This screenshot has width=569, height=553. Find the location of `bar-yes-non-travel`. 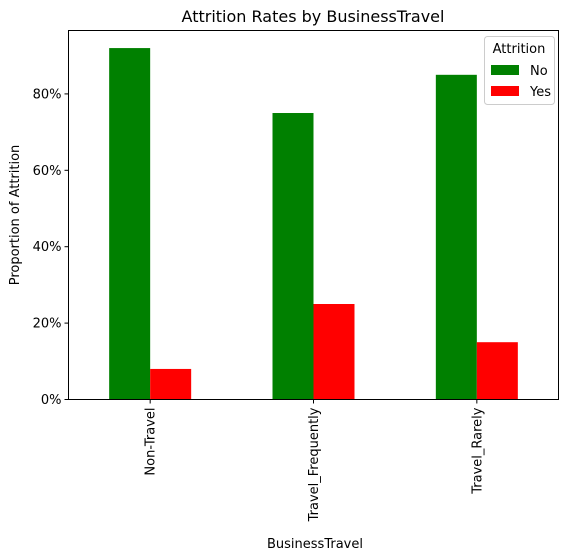

bar-yes-non-travel is located at coordinates (171, 384).